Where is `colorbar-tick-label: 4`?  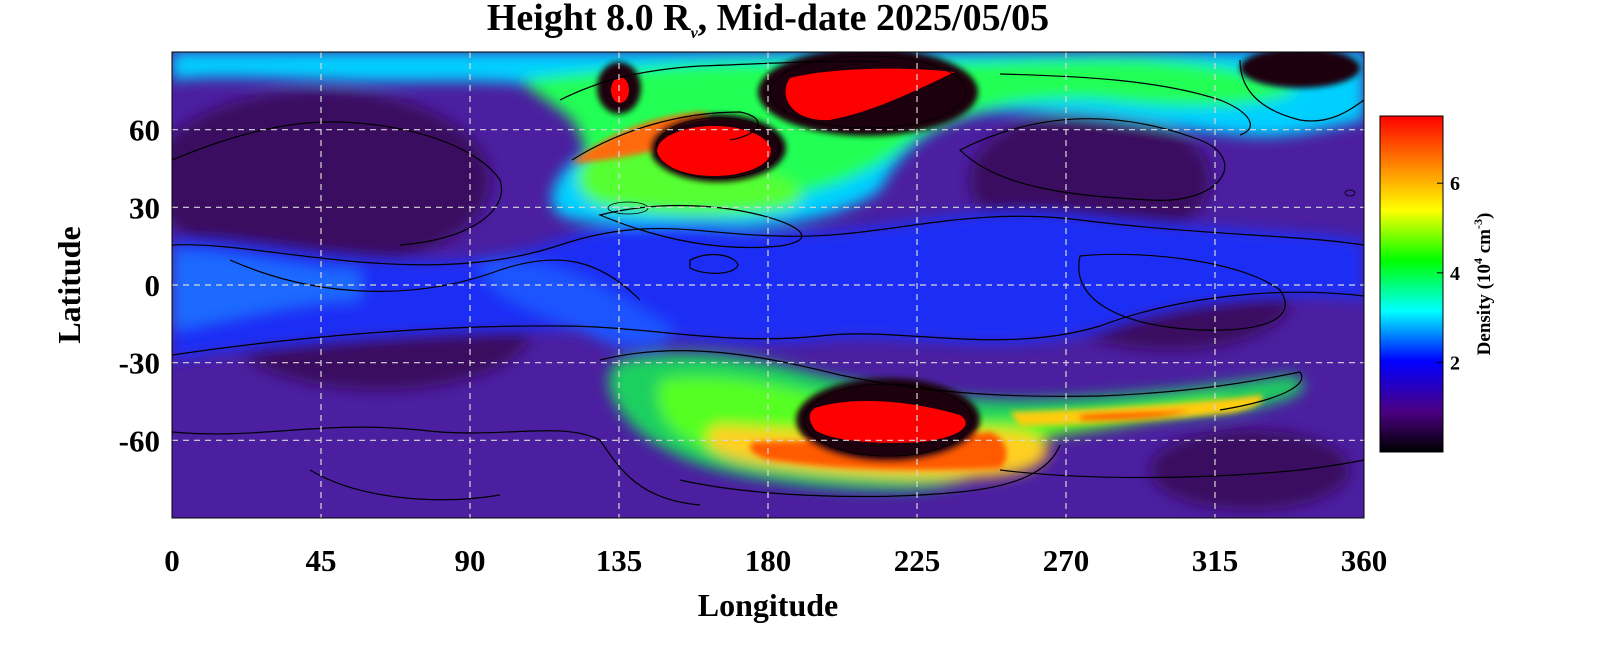 colorbar-tick-label: 4 is located at coordinates (1455, 274).